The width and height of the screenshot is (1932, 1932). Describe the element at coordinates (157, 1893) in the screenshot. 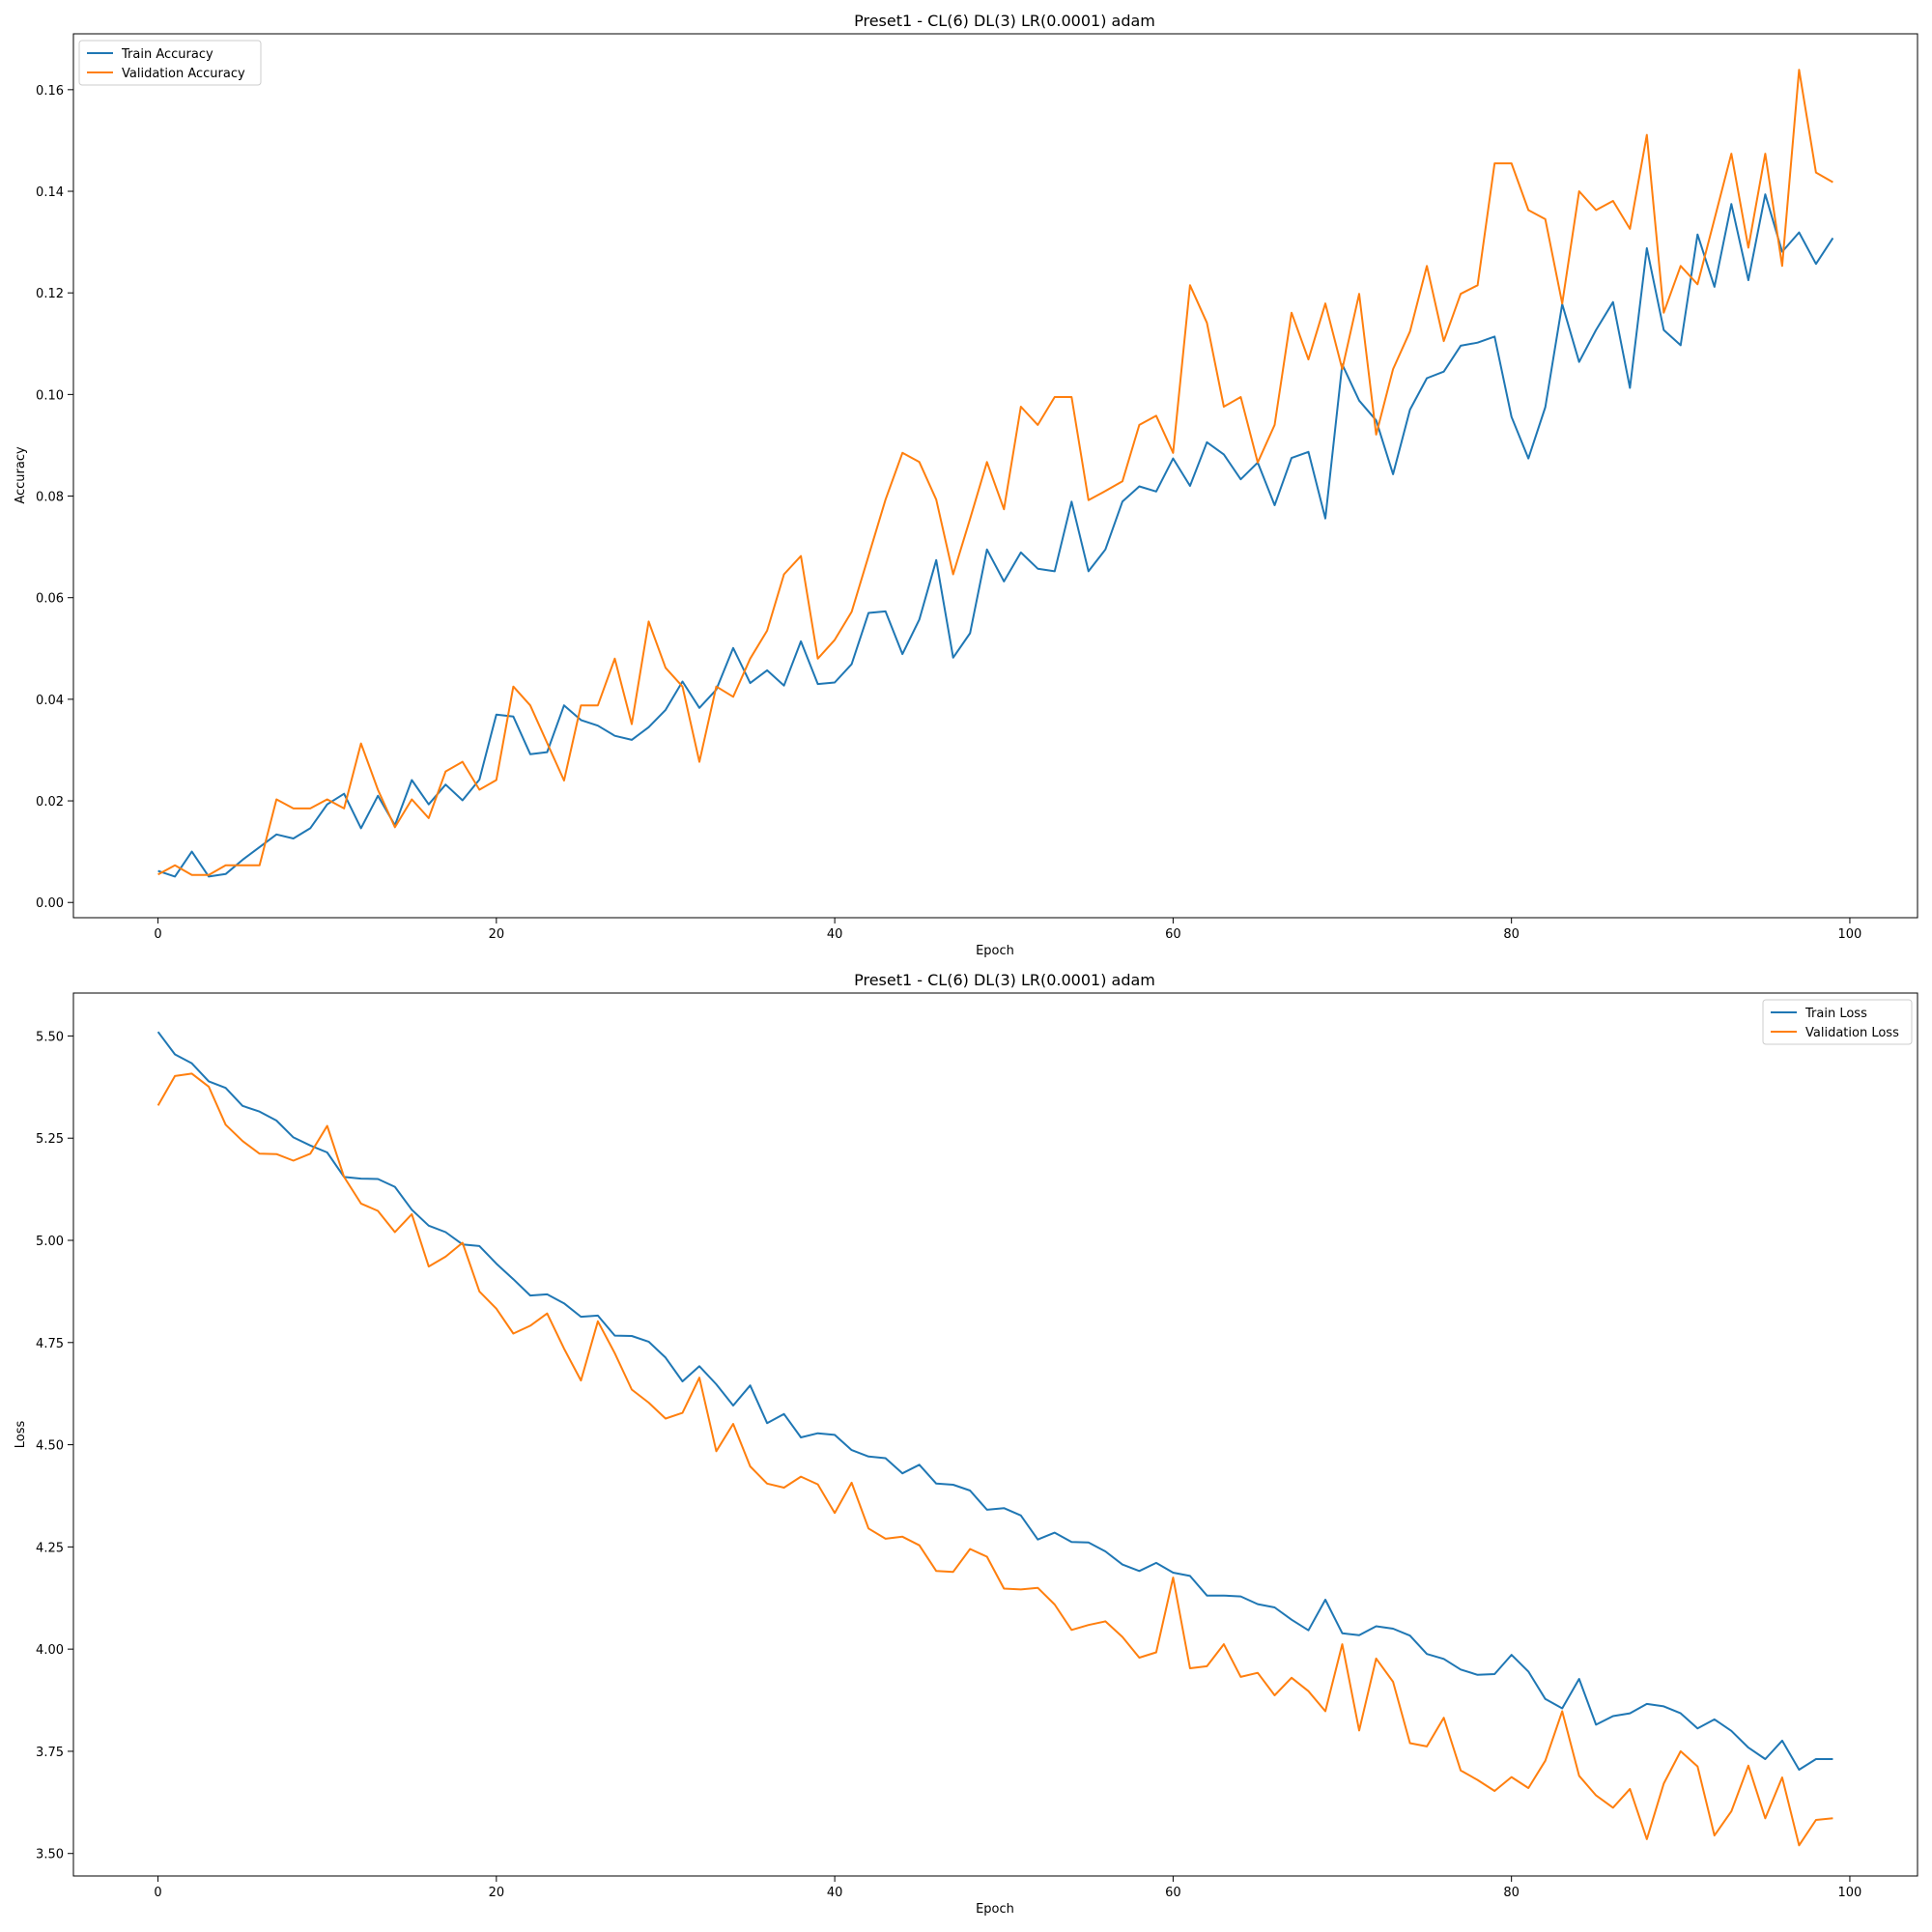

I see `loss-x-tick-label: 0` at that location.